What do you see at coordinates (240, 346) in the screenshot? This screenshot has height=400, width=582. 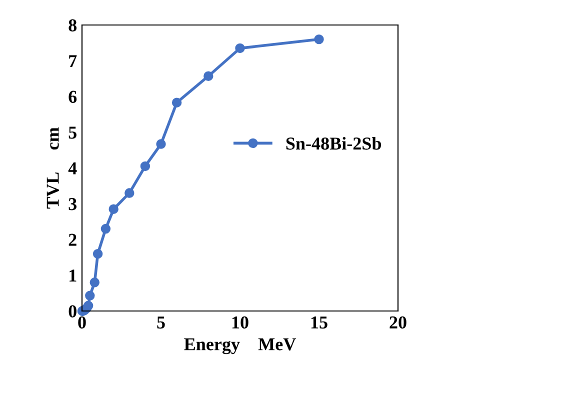 I see `x-axis-title: Energy MeV` at bounding box center [240, 346].